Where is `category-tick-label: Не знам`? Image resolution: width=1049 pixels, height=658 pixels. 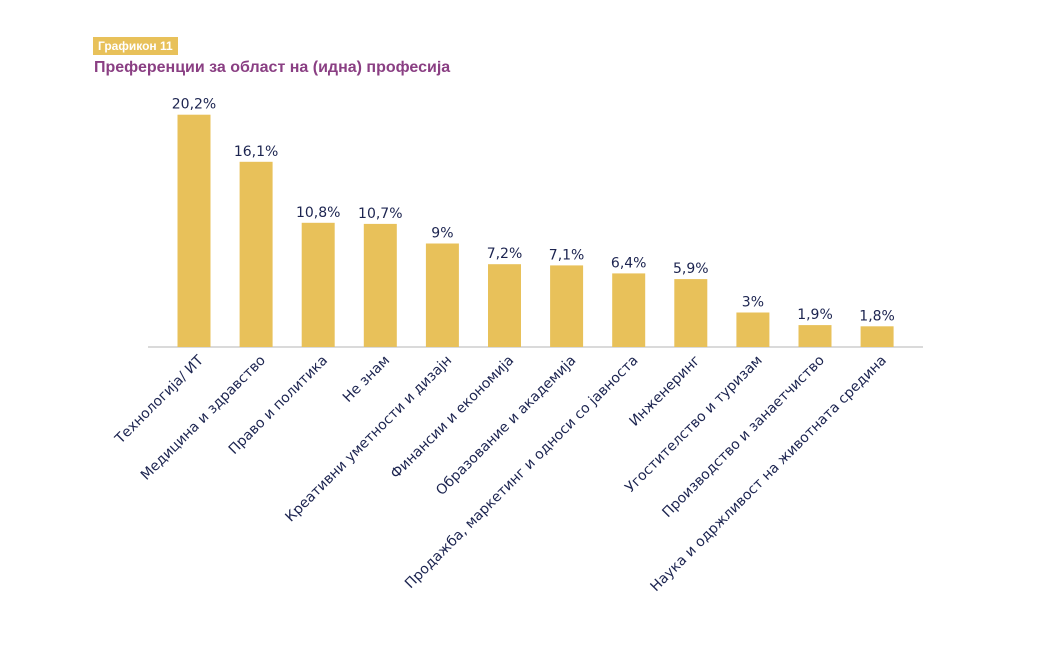
category-tick-label: Не знам is located at coordinates (366, 379).